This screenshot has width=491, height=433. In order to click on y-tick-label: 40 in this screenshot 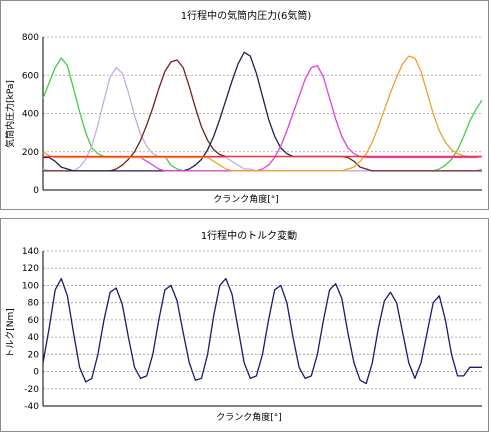, I will do `click(34, 338)`.